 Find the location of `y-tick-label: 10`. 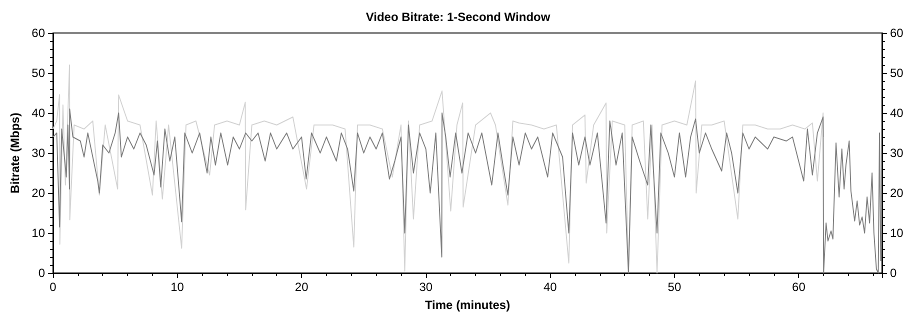

y-tick-label: 10 is located at coordinates (39, 233).